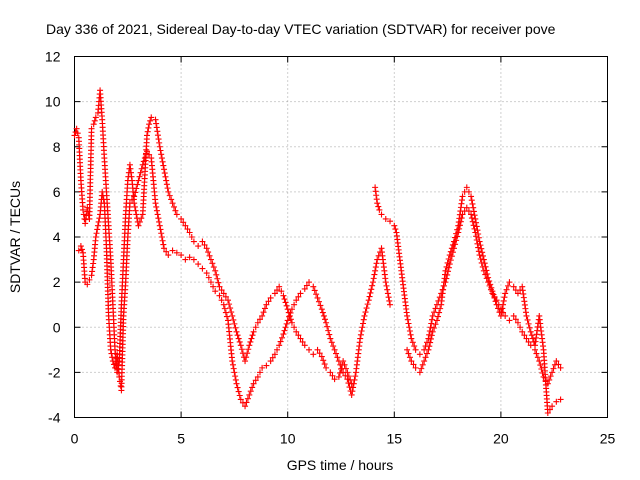 The height and width of the screenshot is (480, 640). What do you see at coordinates (608, 439) in the screenshot?
I see `x-tick-label: 25` at bounding box center [608, 439].